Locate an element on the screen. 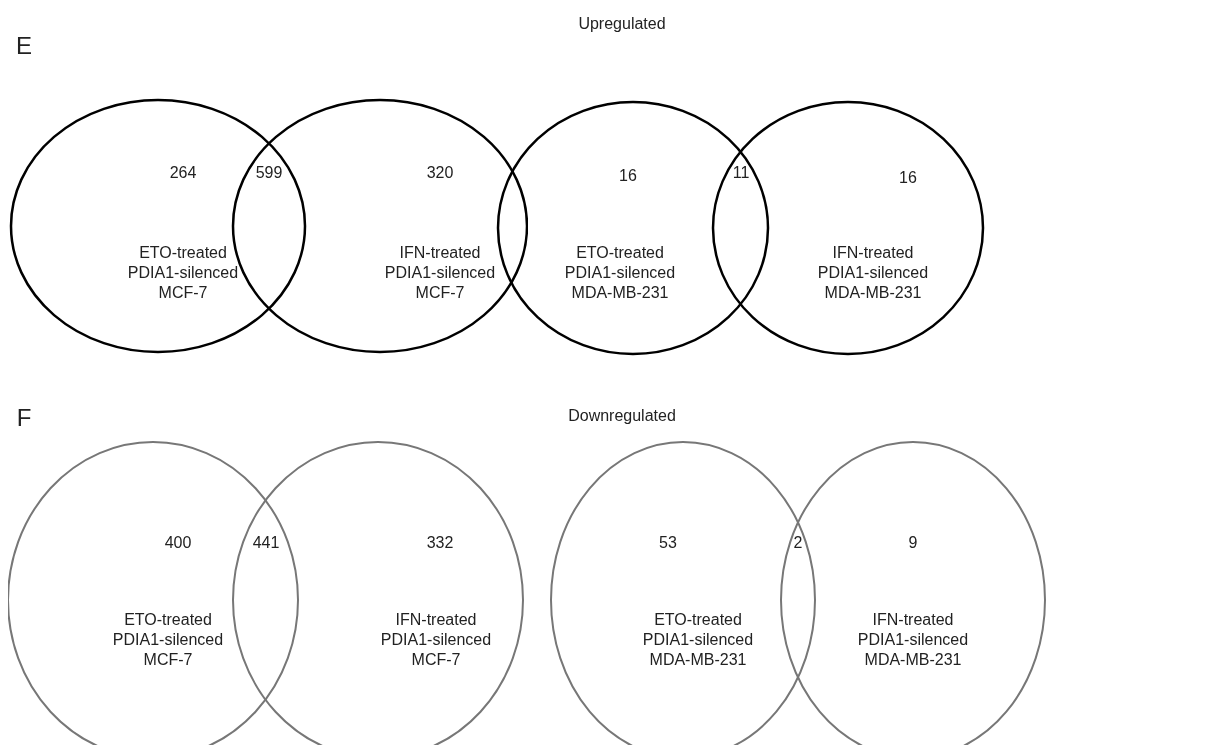 This screenshot has height=753, width=1227. text: F is located at coordinates (24, 417).